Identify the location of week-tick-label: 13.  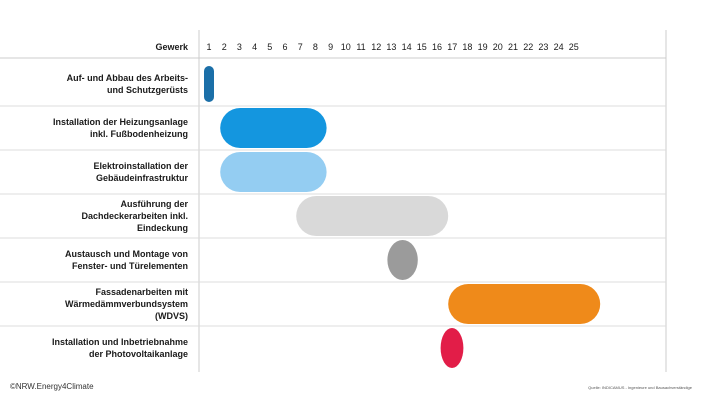
(391, 47).